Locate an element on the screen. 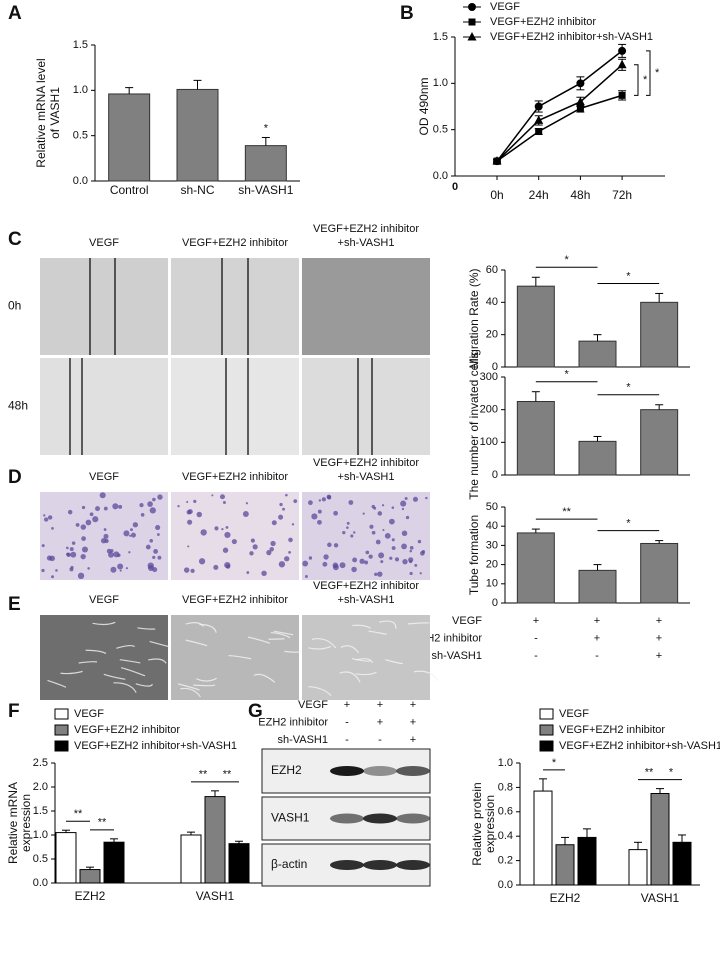 This screenshot has width=720, height=959. band-label: β-actin is located at coordinates (289, 864).